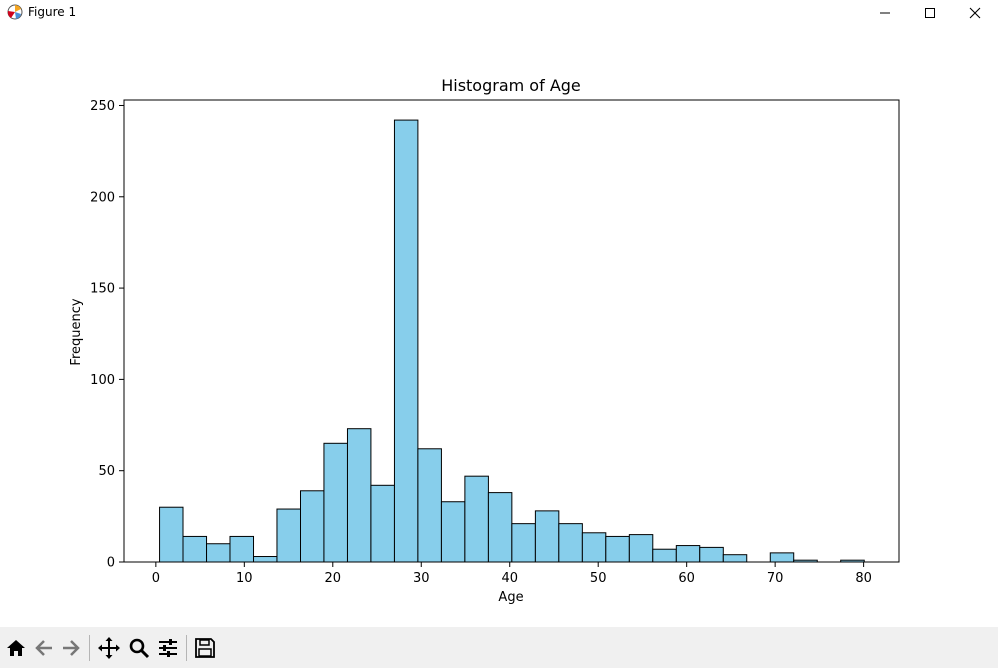 Image resolution: width=998 pixels, height=668 pixels. I want to click on minimize-icon, so click(885, 13).